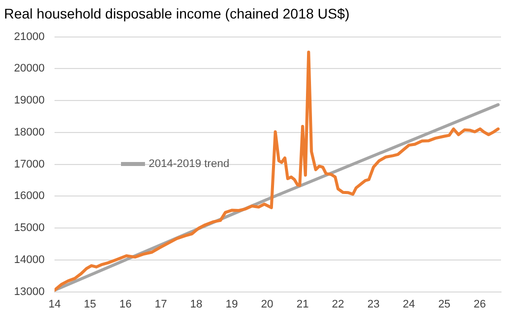 This screenshot has height=321, width=515. I want to click on x-tick-label: 25, so click(444, 304).